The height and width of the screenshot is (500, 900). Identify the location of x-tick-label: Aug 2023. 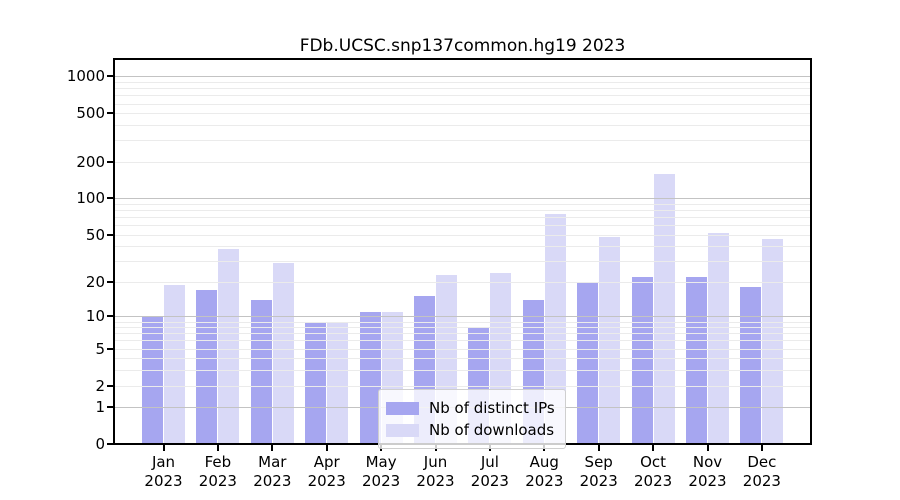
(544, 472).